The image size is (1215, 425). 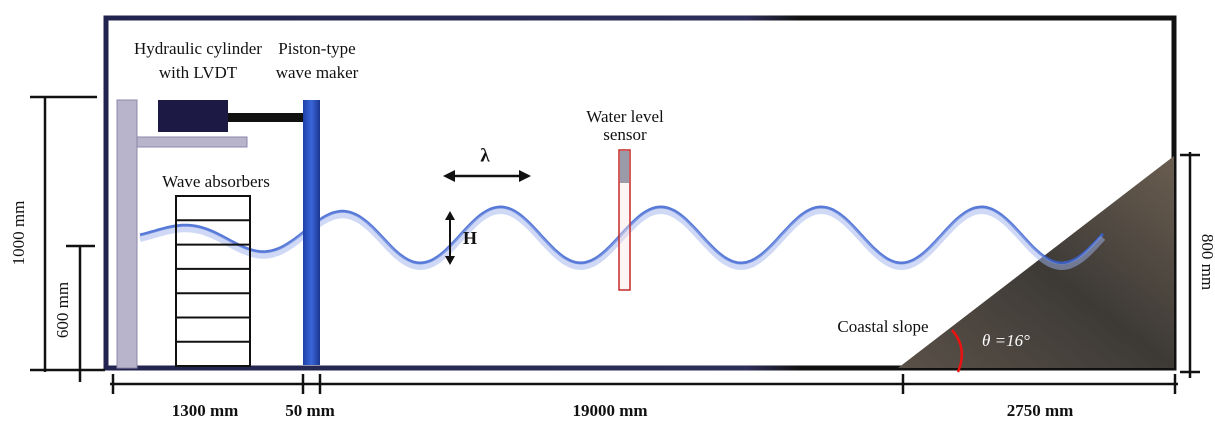 I want to click on piston-wave-maker, so click(x=311, y=232).